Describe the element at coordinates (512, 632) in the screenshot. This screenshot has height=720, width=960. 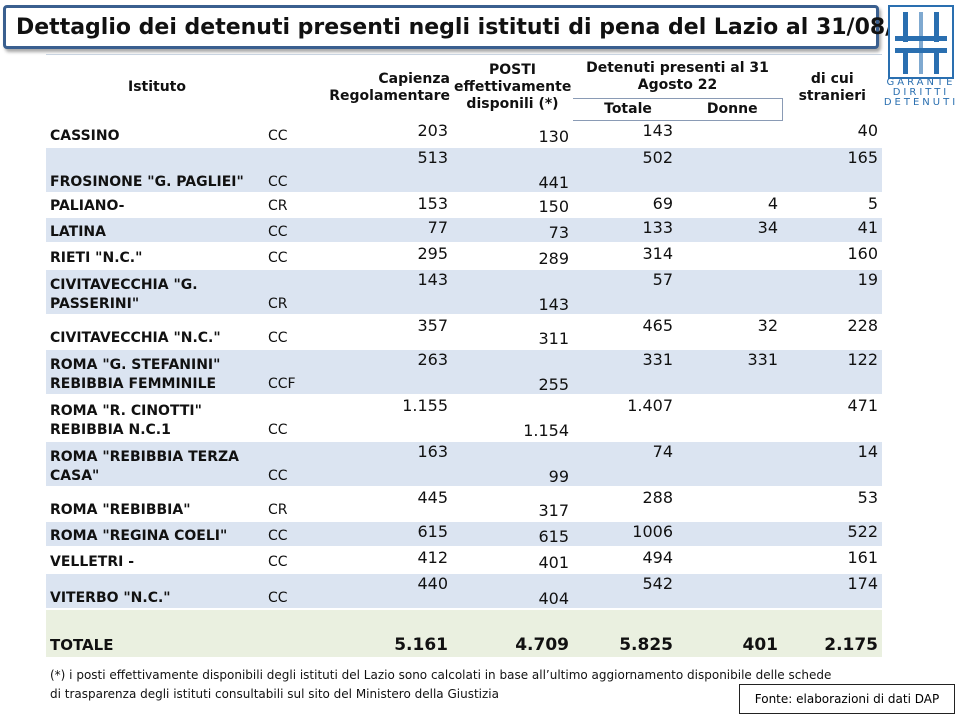
I see `total-posti: 4.709` at that location.